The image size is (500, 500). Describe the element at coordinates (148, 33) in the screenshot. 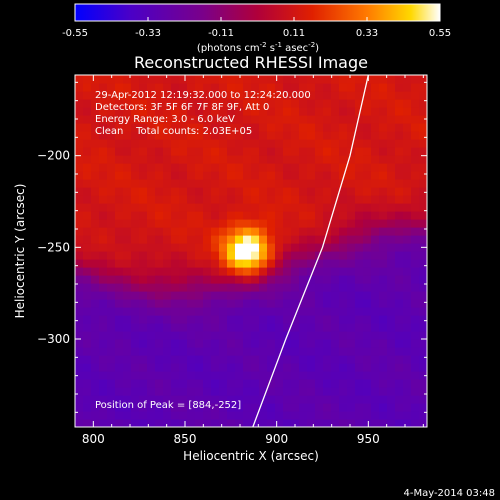

I see `colorbar-tick-label: -0.33` at that location.